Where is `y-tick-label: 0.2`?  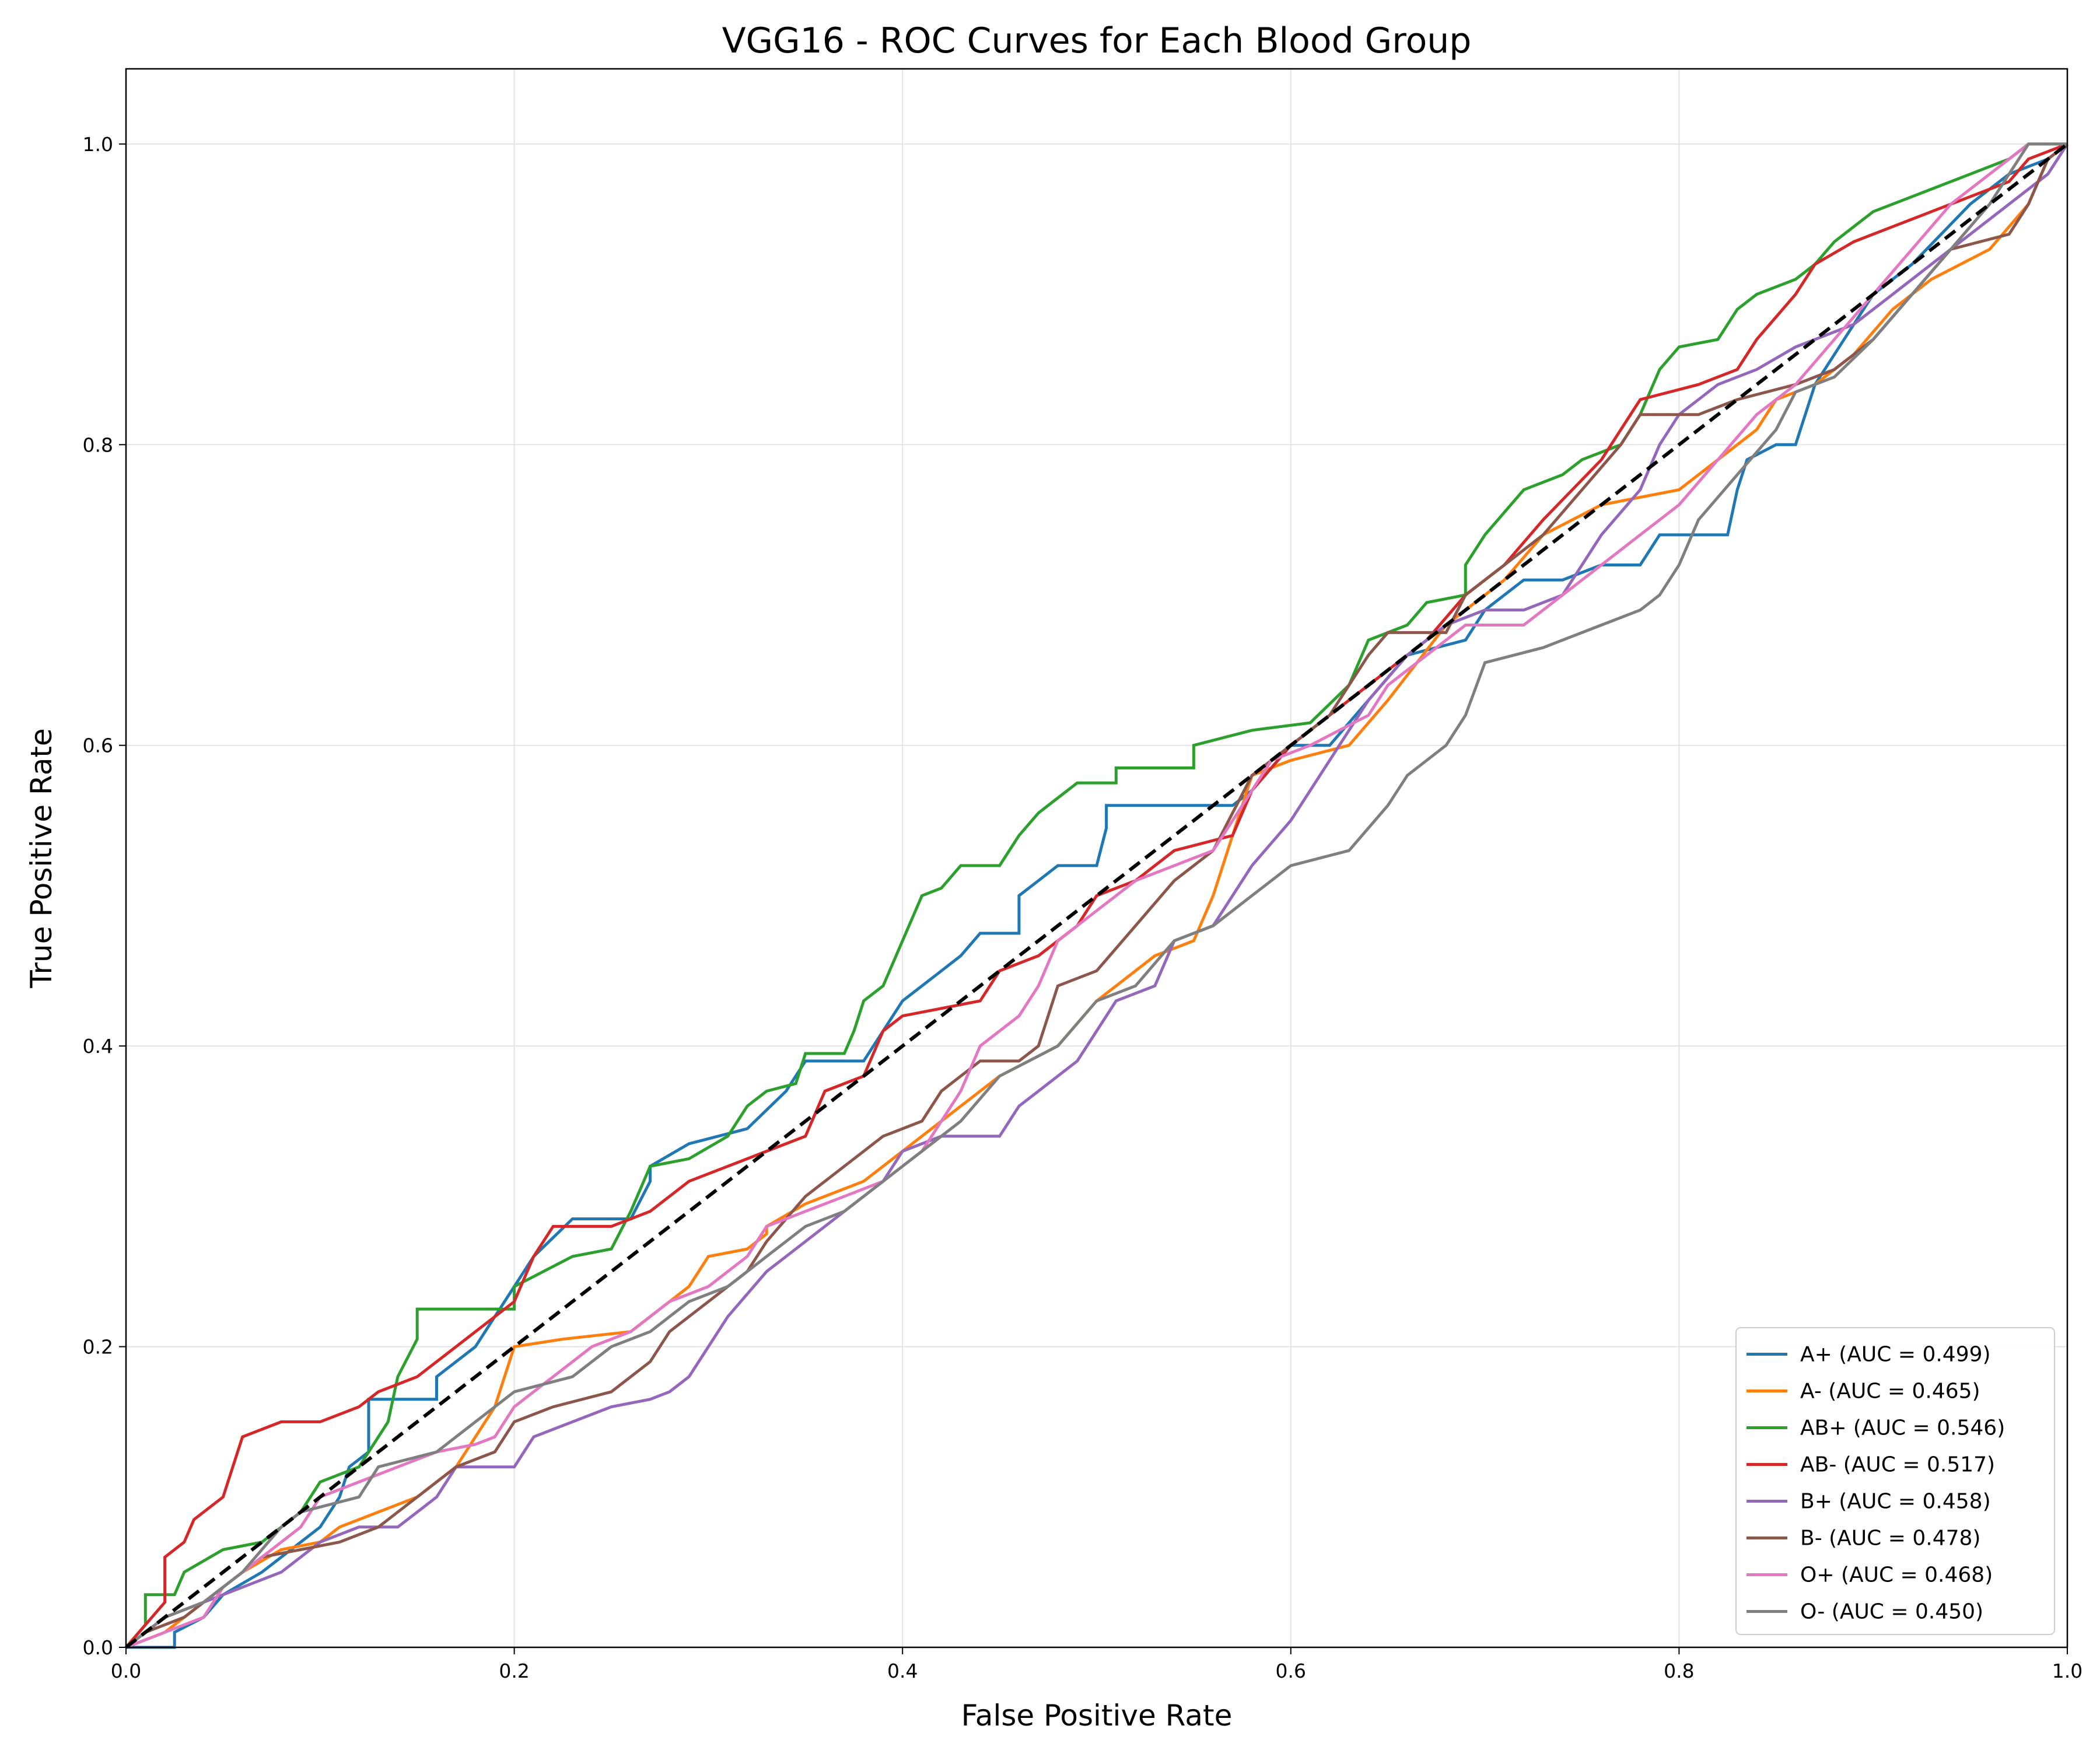
y-tick-label: 0.2 is located at coordinates (98, 1347).